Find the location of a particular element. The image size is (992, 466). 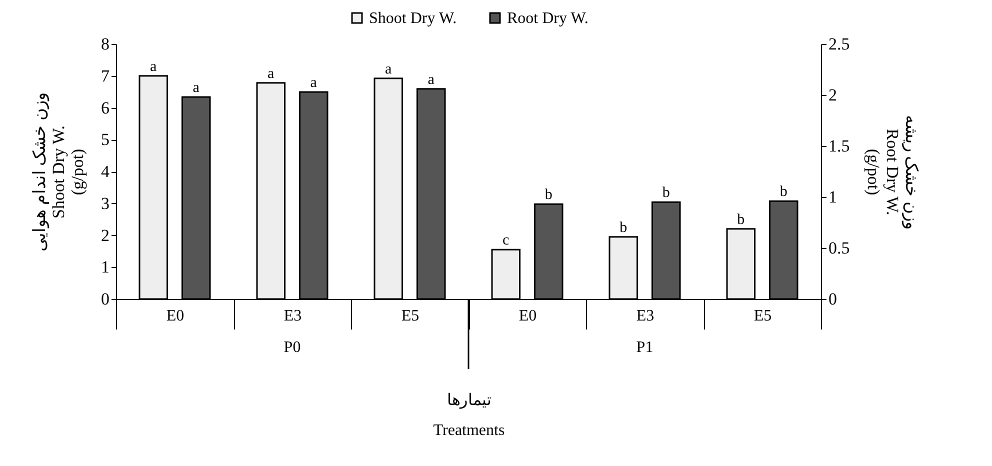

y-tick-label: 3 is located at coordinates (105, 203).